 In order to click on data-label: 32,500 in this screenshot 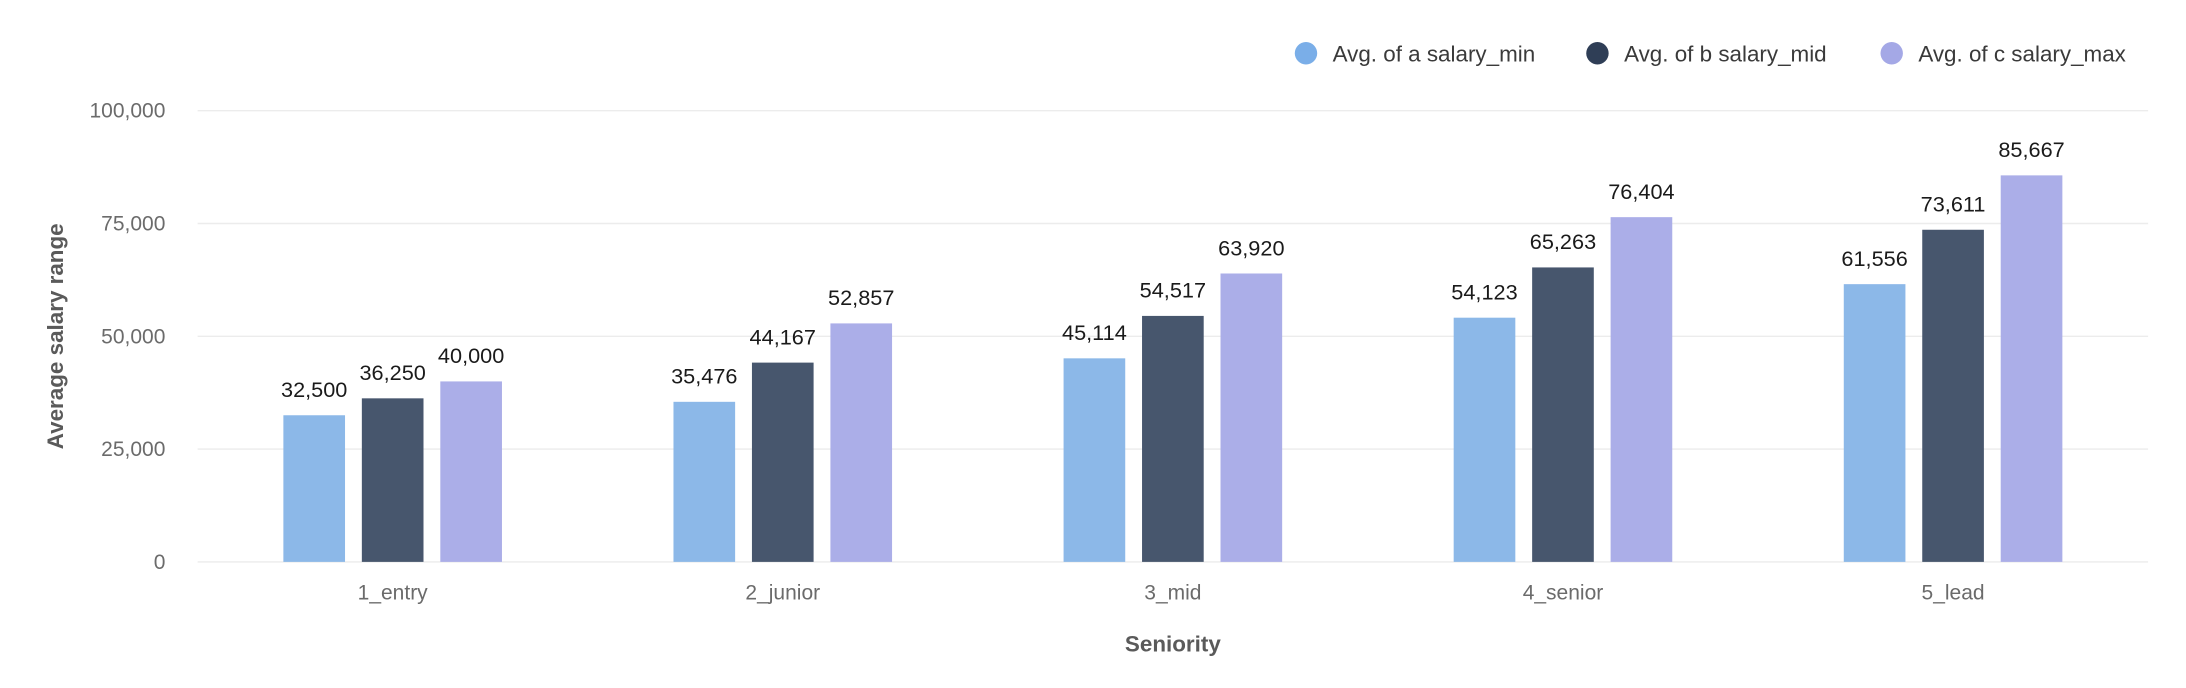, I will do `click(314, 389)`.